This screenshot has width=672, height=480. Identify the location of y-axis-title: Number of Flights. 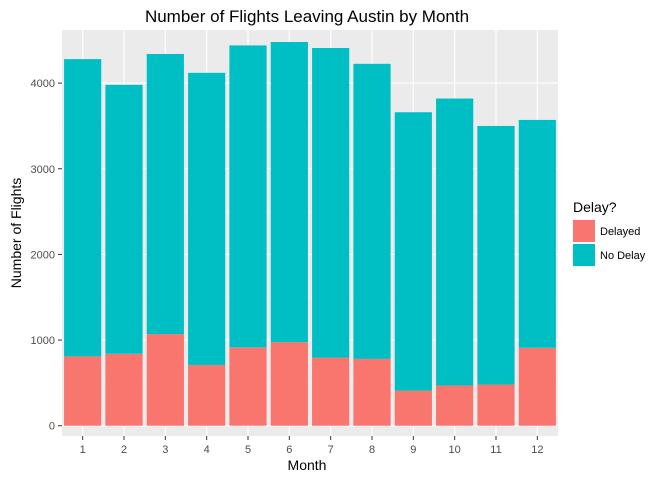
(16, 233).